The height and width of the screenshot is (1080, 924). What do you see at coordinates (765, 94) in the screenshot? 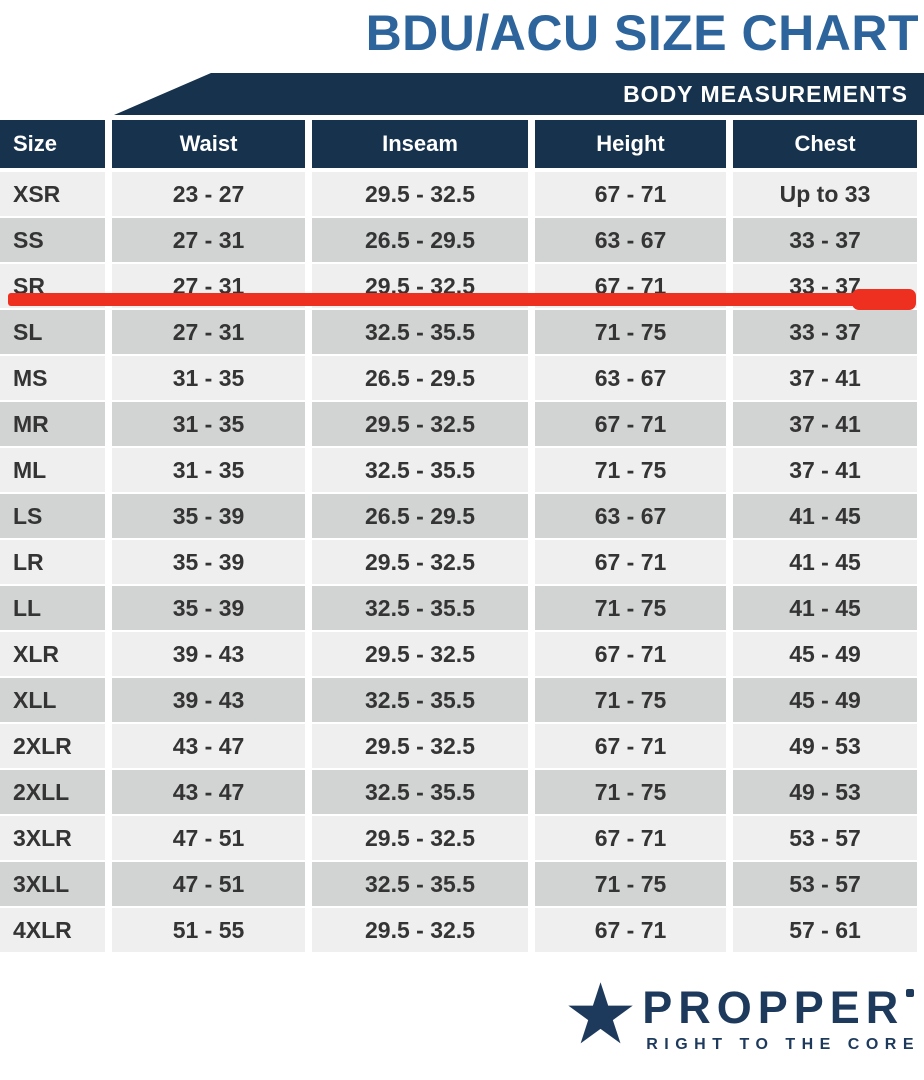
I see `banner-label: BODY MEASUREMENTS` at bounding box center [765, 94].